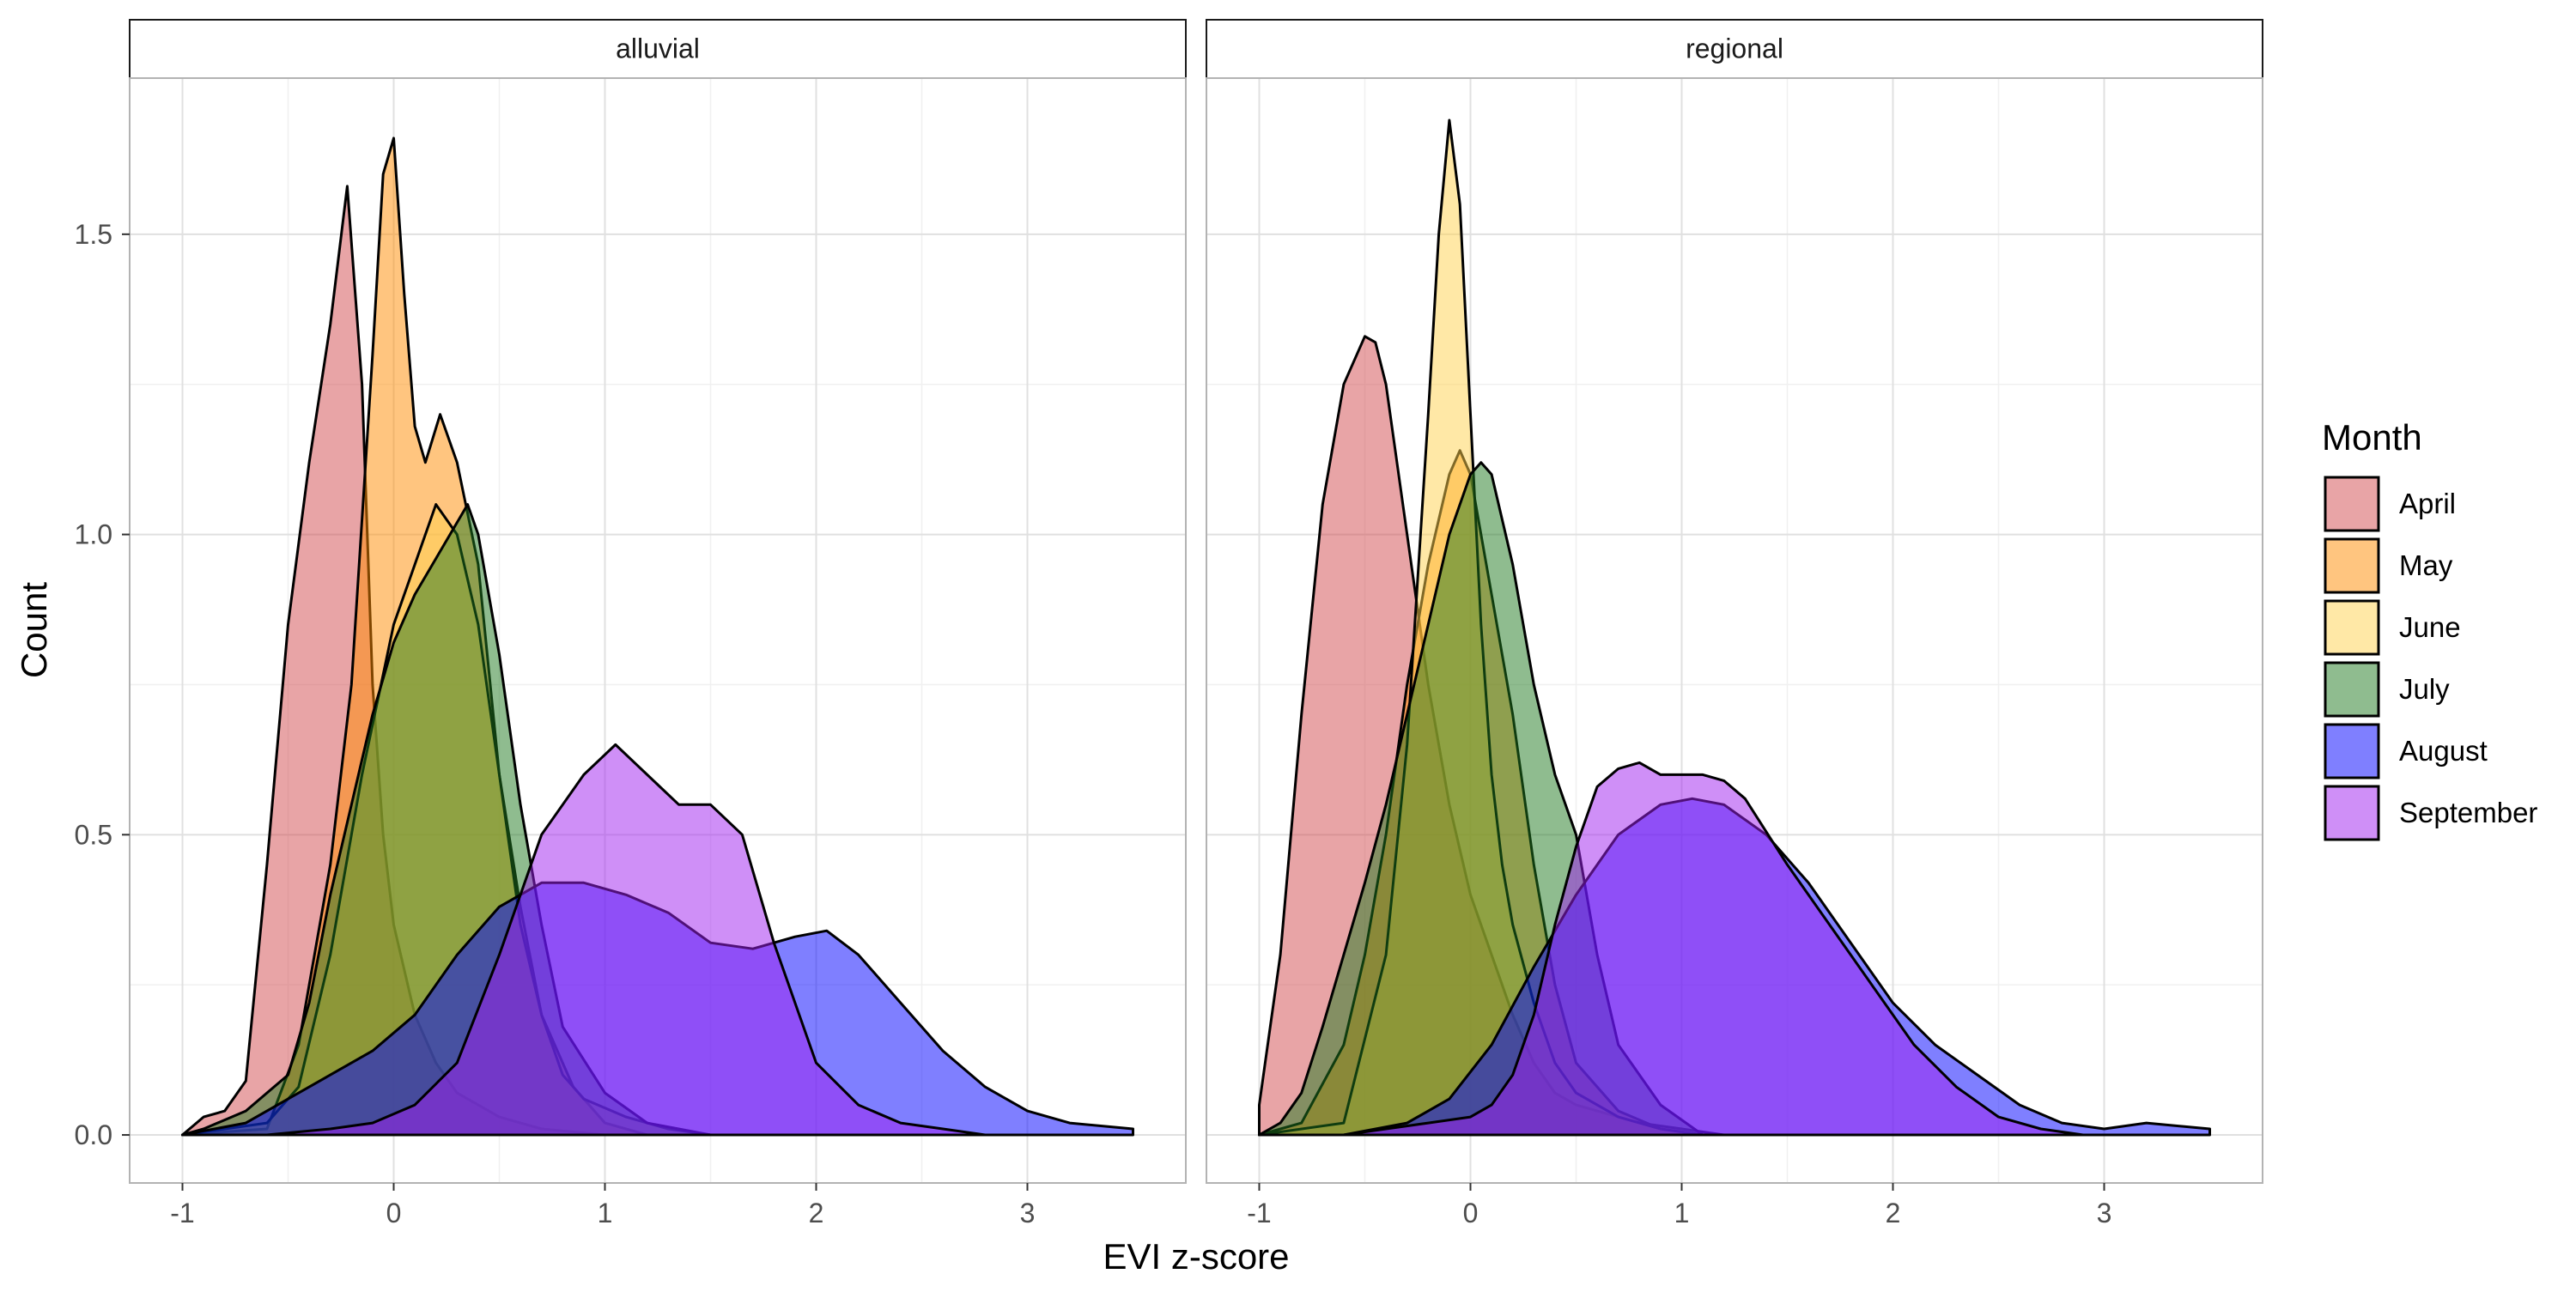  Describe the element at coordinates (1196, 1256) in the screenshot. I see `x-axis-title: EVI z-score` at that location.